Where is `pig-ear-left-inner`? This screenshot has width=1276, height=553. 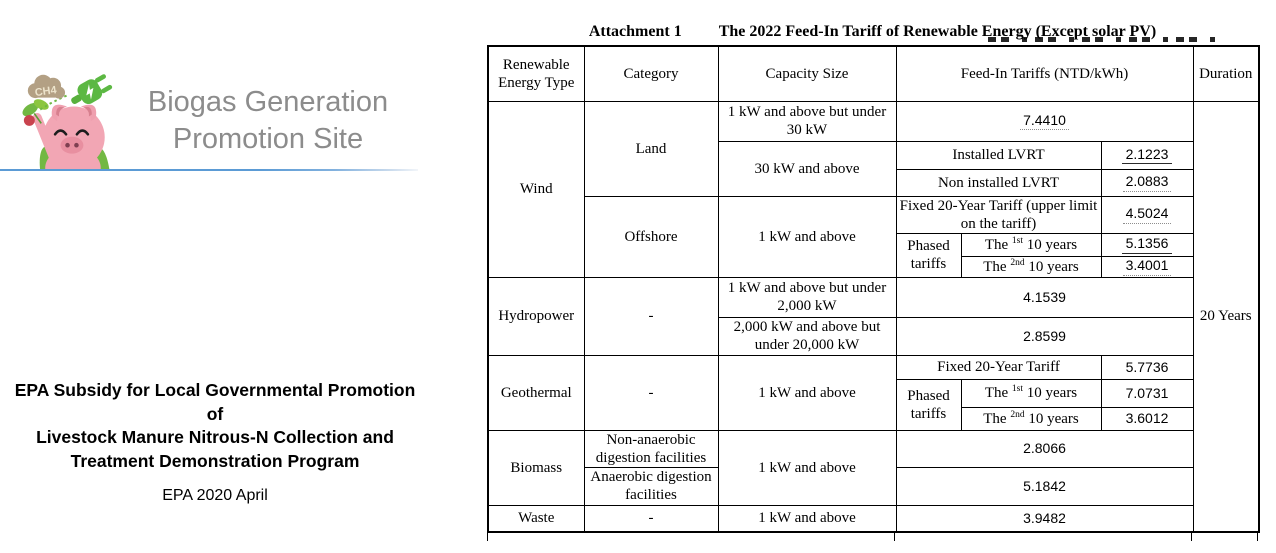 pig-ear-left-inner is located at coordinates (60, 111).